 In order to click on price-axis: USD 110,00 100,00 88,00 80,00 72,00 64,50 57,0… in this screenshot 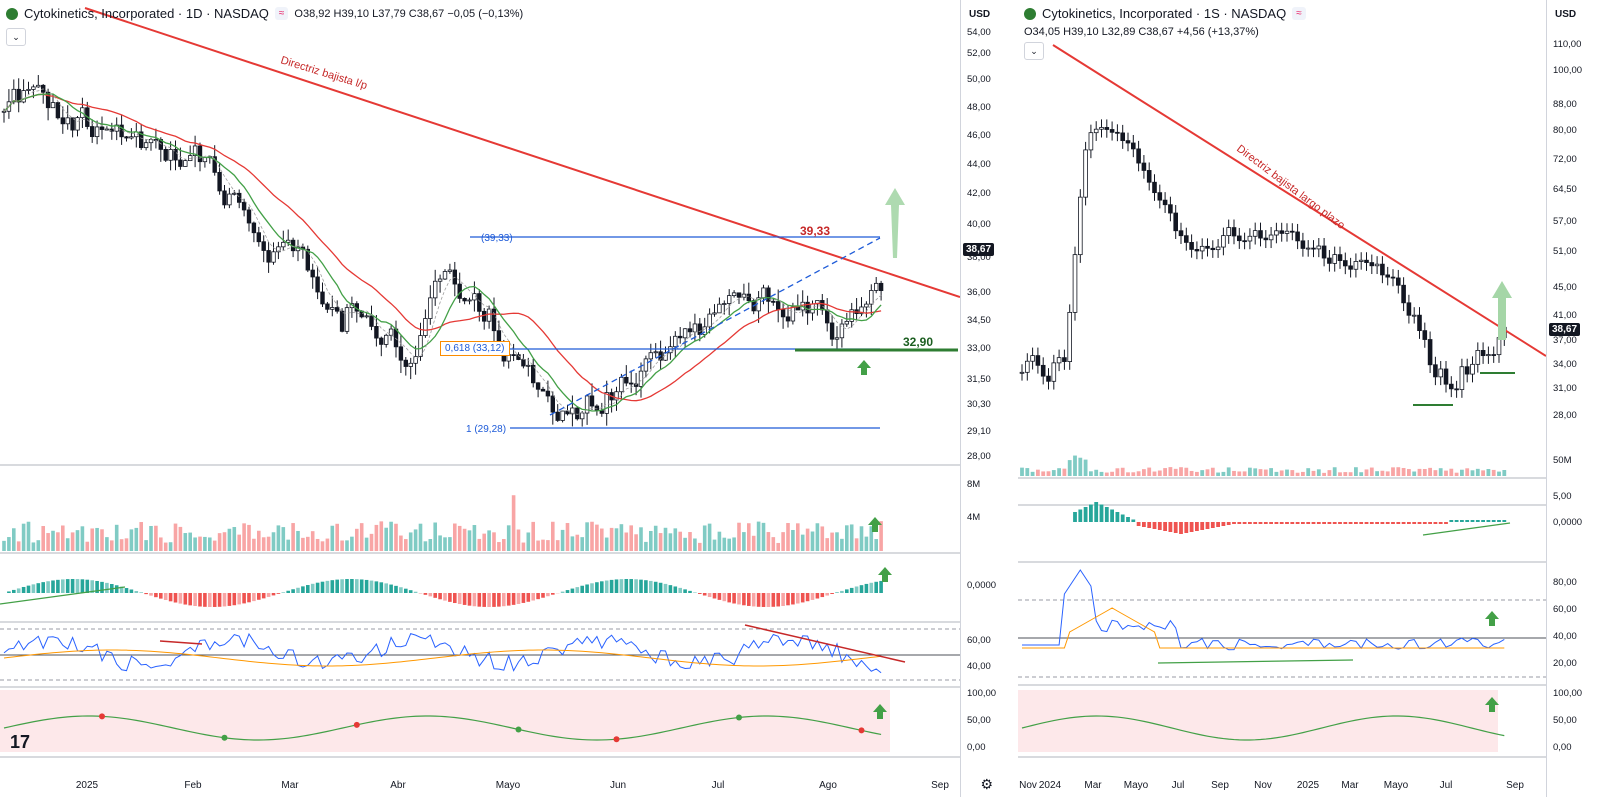, I will do `click(1573, 398)`.